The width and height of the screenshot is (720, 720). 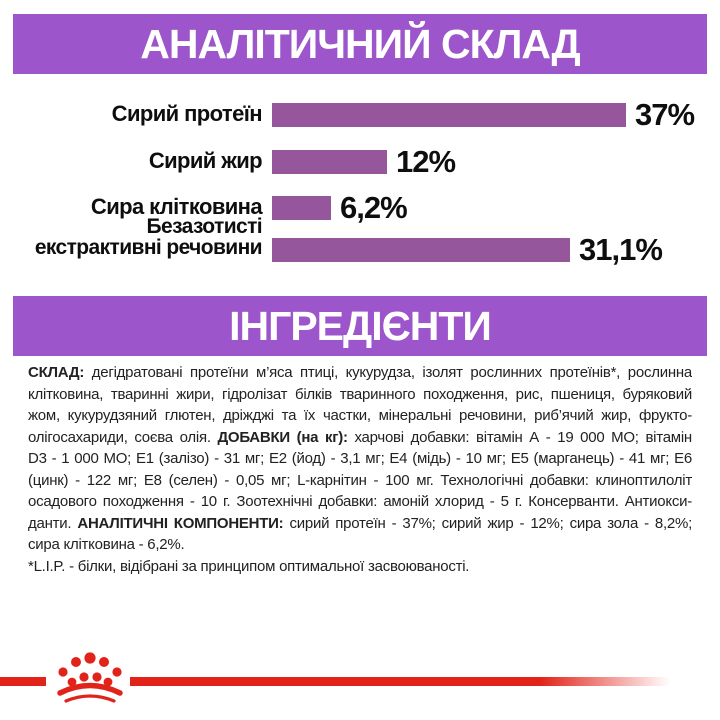 What do you see at coordinates (205, 160) in the screenshot?
I see `bar-label-crude-fat: Сирий жир` at bounding box center [205, 160].